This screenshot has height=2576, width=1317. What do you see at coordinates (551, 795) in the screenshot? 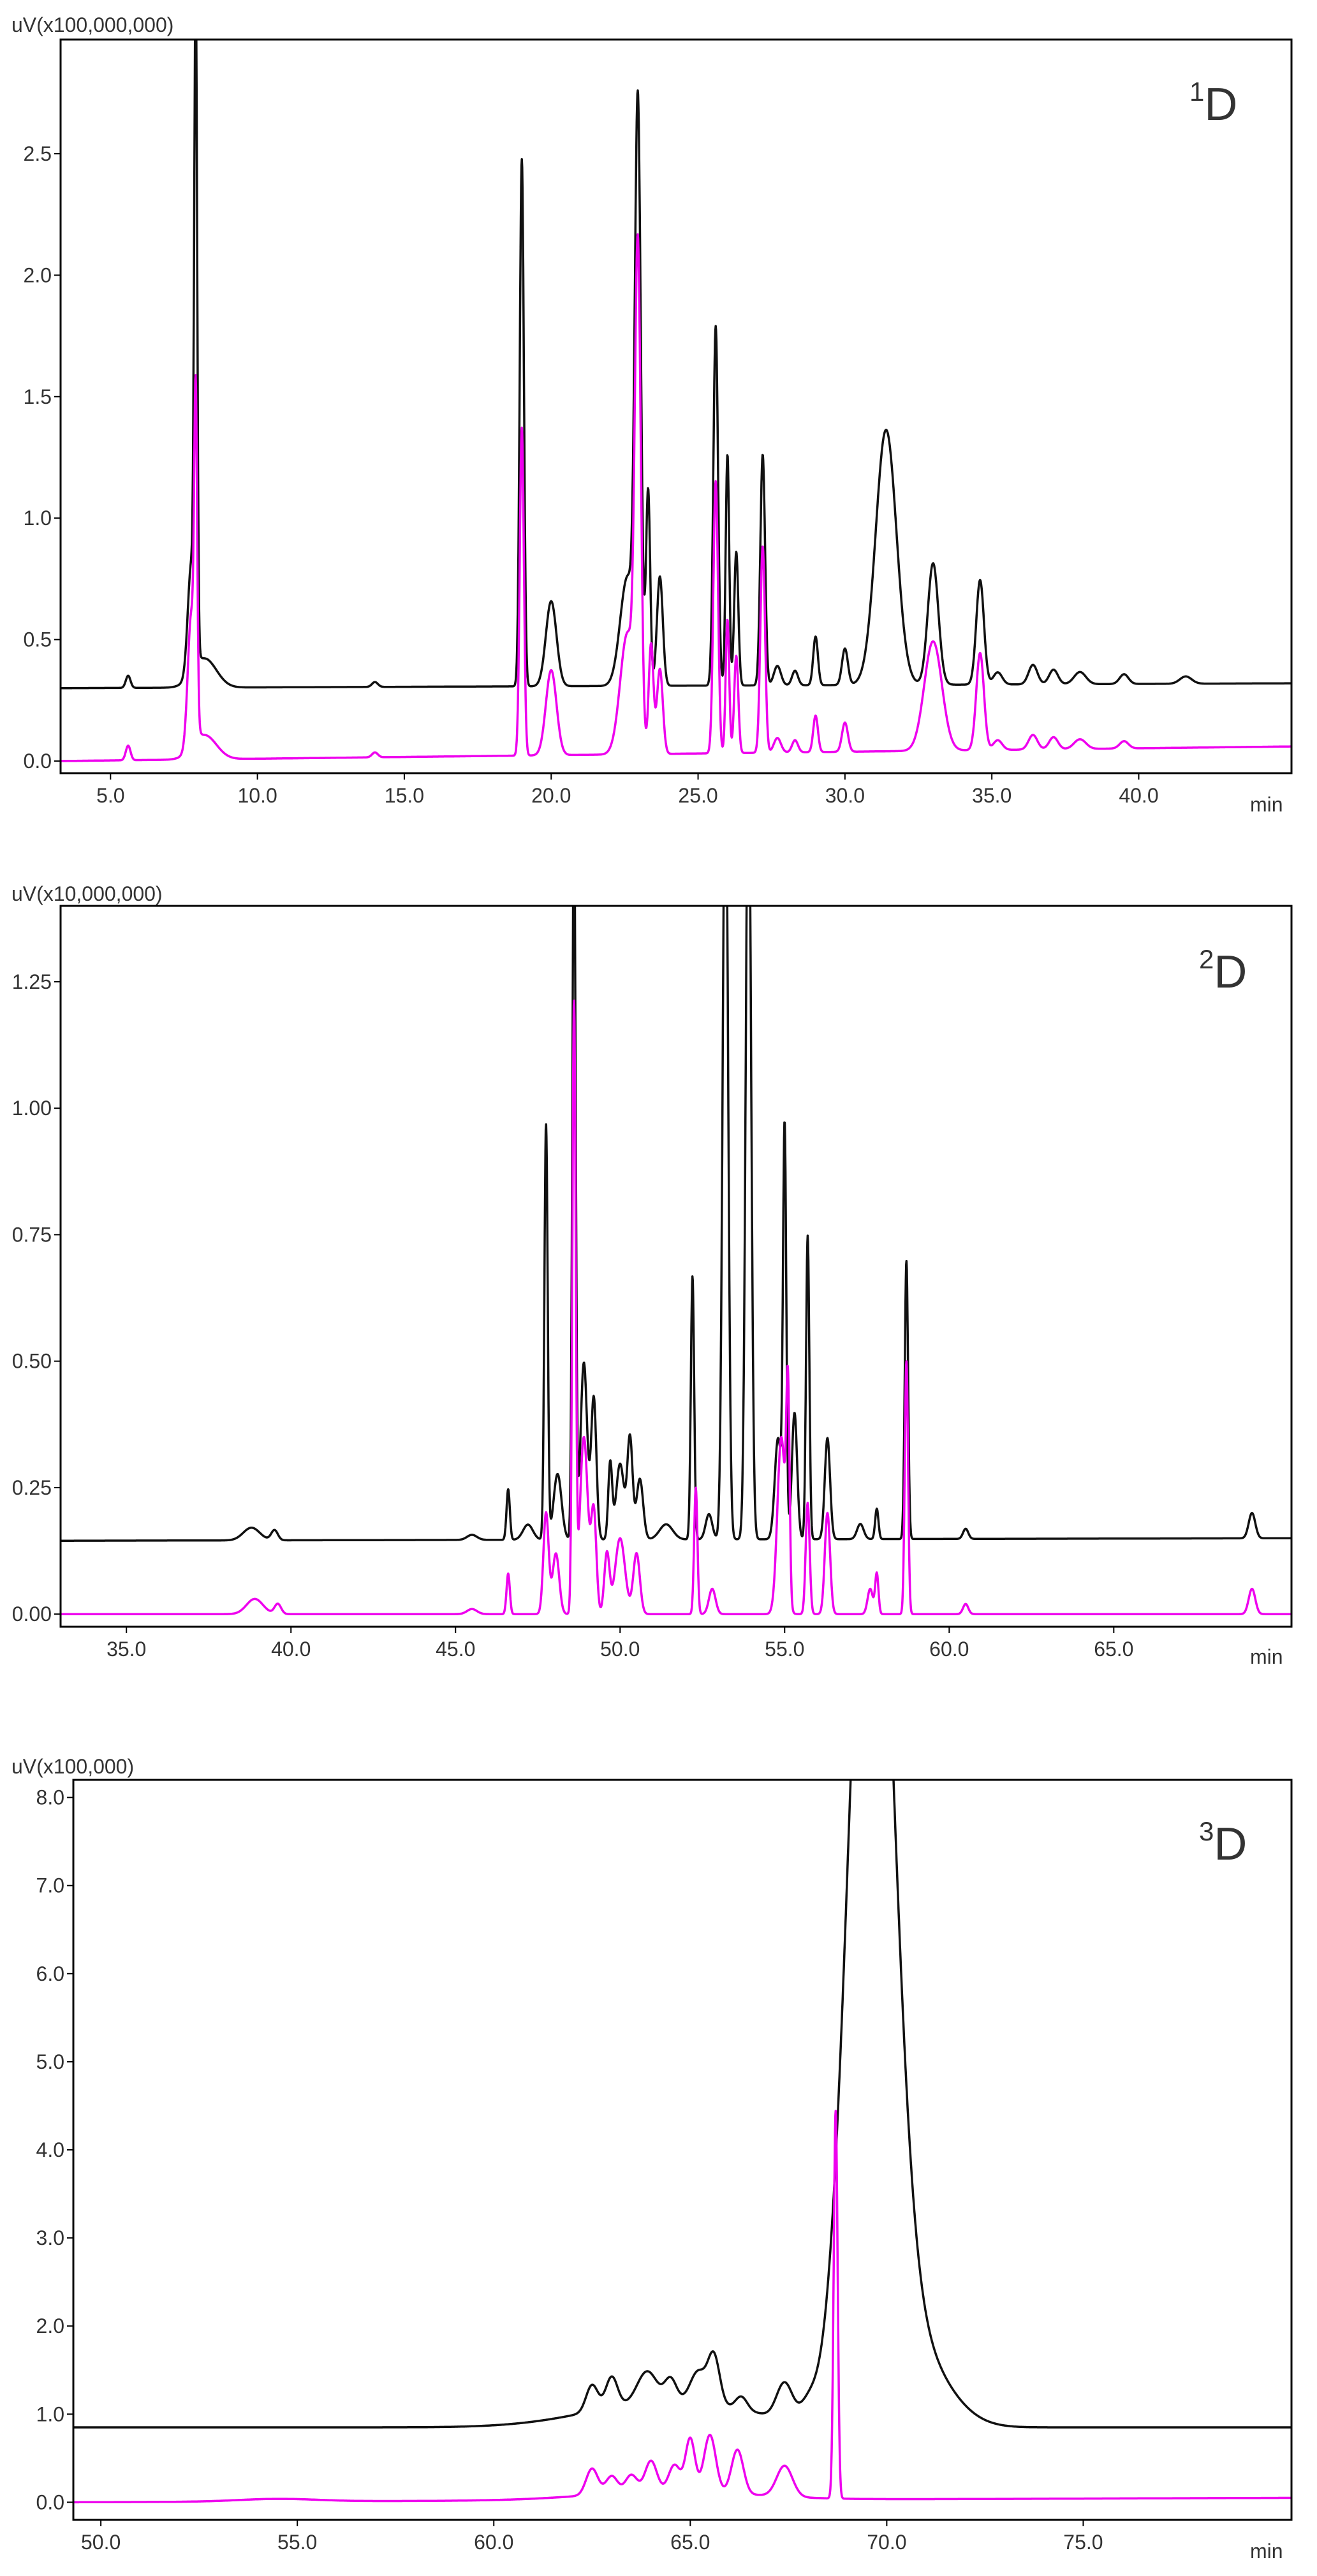
I see `panel-1d-xtick-label: 20.0` at bounding box center [551, 795].